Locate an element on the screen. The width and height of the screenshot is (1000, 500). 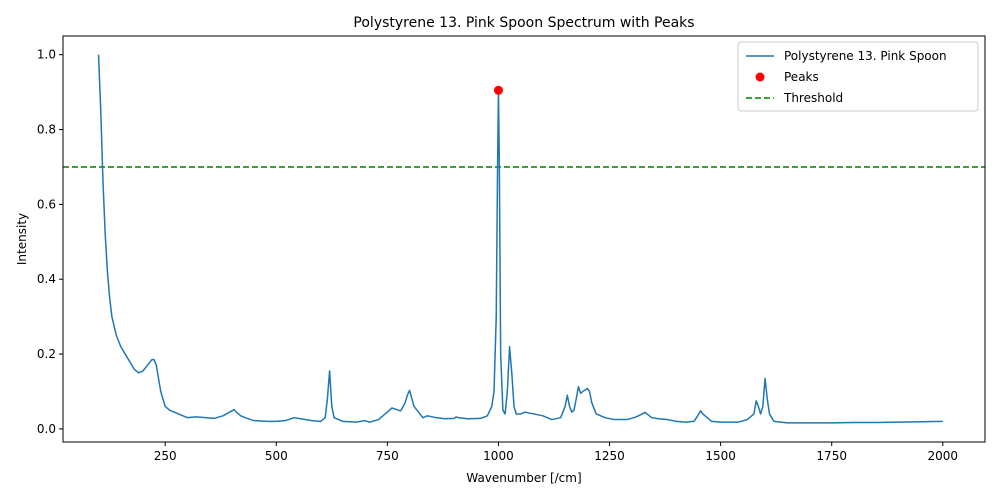
legend-entry-peaks: Peaks is located at coordinates (801, 77).